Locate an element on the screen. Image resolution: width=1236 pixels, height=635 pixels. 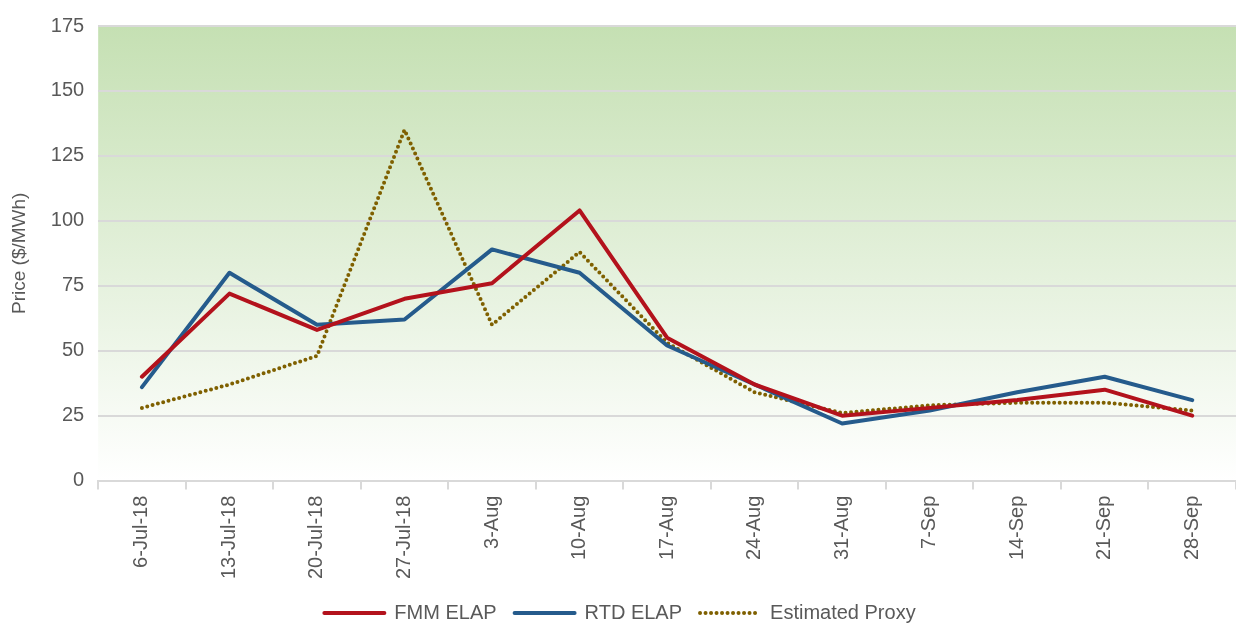
y-tick-label: 0 is located at coordinates (79, 479).